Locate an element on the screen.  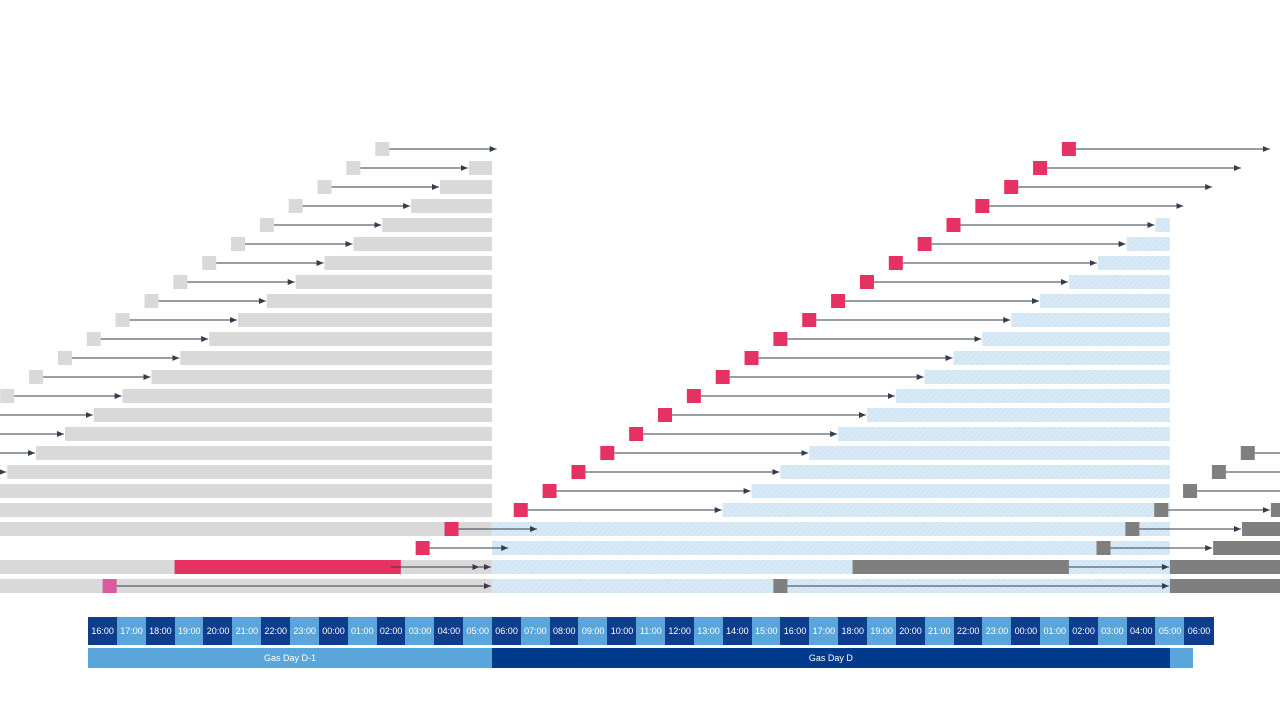
hour-label: 23:00 is located at coordinates (997, 631).